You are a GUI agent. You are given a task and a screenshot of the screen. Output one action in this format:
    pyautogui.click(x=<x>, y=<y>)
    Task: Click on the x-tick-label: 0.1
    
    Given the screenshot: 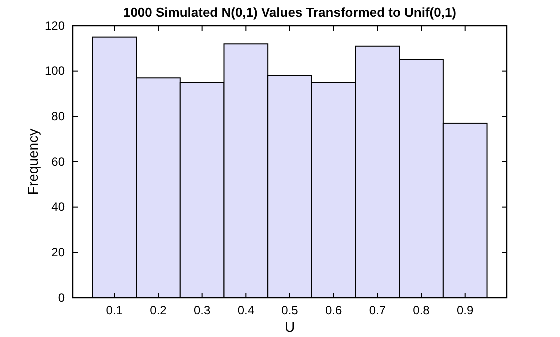 What is the action you would take?
    pyautogui.click(x=115, y=311)
    